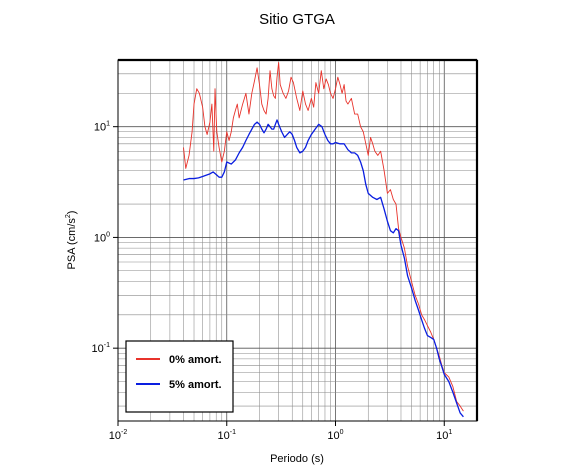 This screenshot has width=586, height=475. Describe the element at coordinates (72, 244) in the screenshot. I see `y-axis-label-main: PSA (cm/s` at that location.